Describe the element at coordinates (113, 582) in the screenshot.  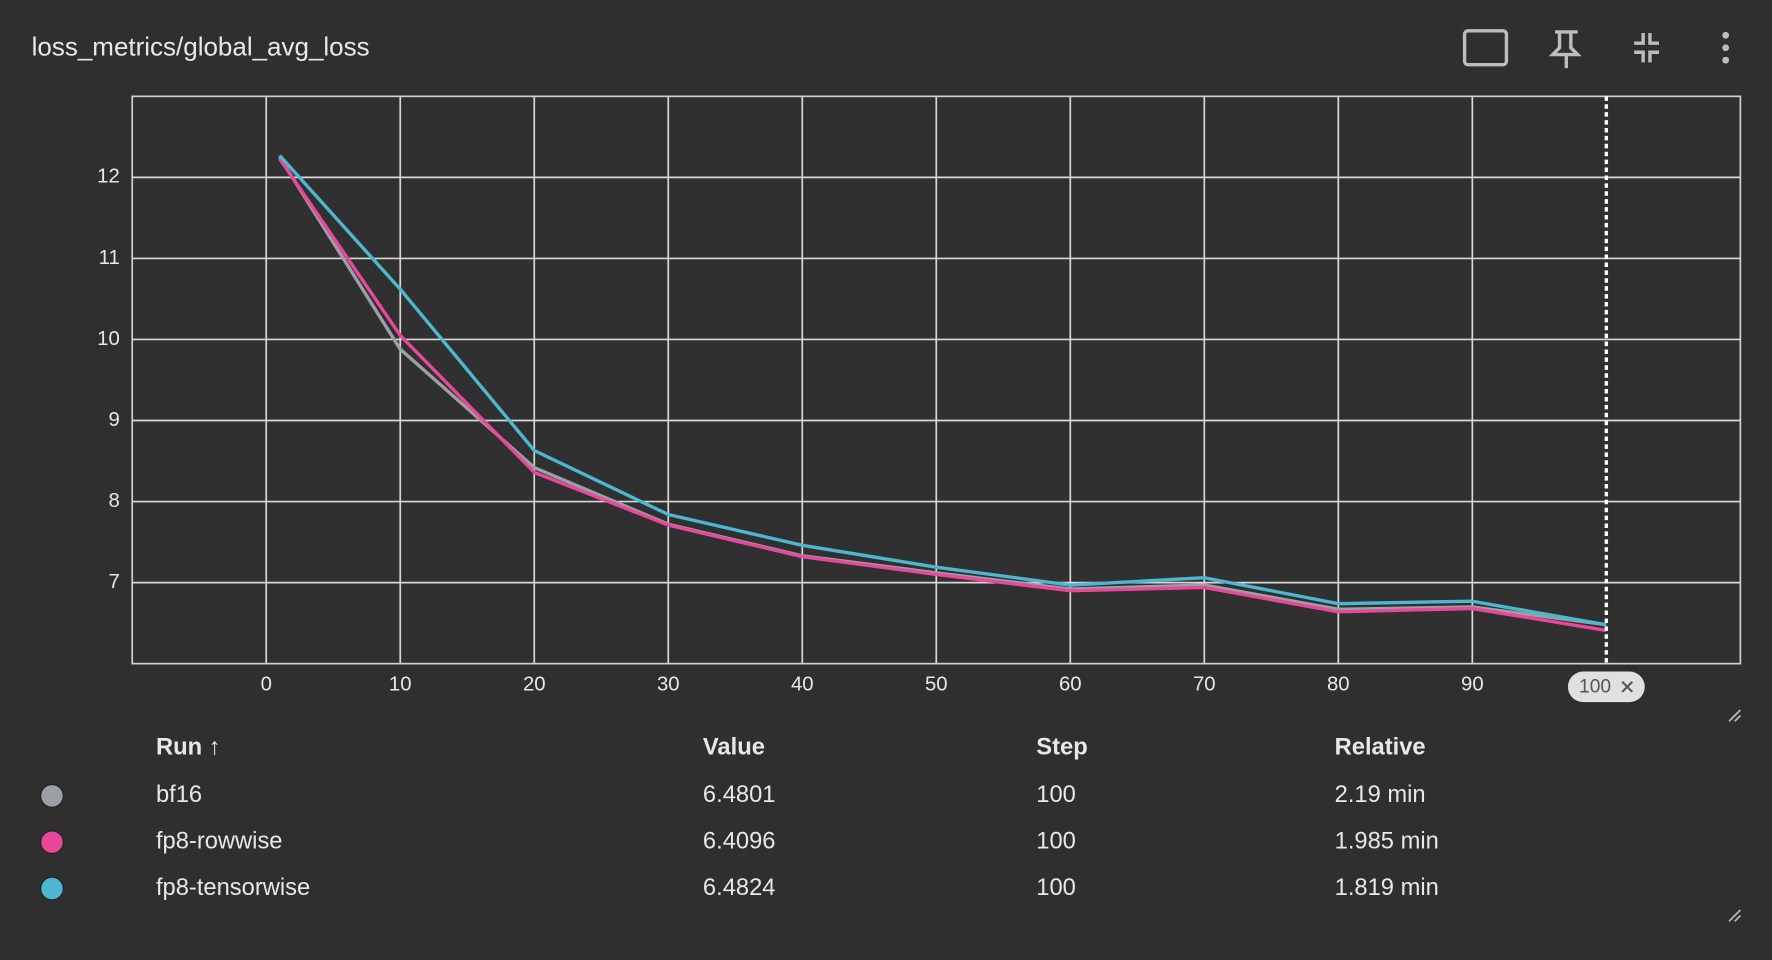
I see `y-tick-label: 7` at that location.